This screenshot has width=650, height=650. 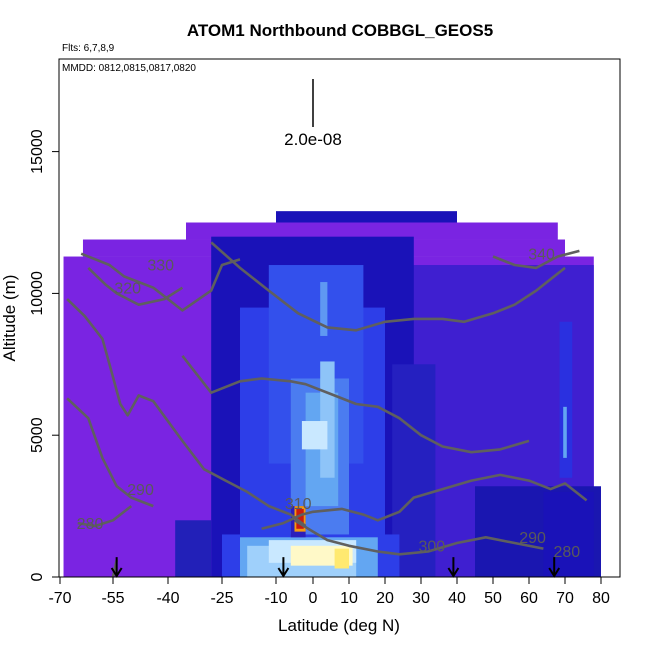 I want to click on field-boundary-layer, so click(x=341, y=558).